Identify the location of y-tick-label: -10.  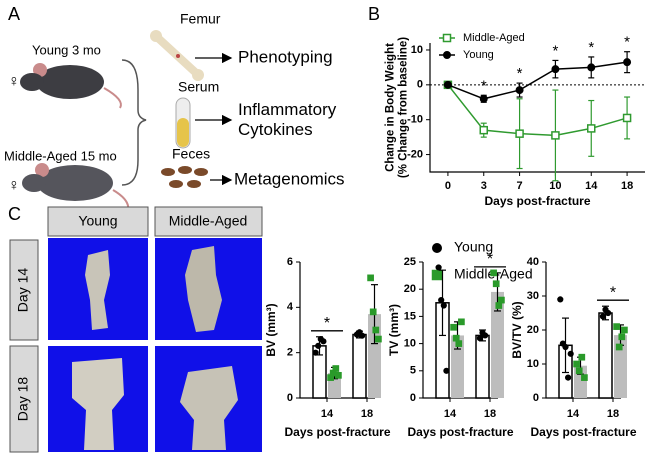
(415, 120).